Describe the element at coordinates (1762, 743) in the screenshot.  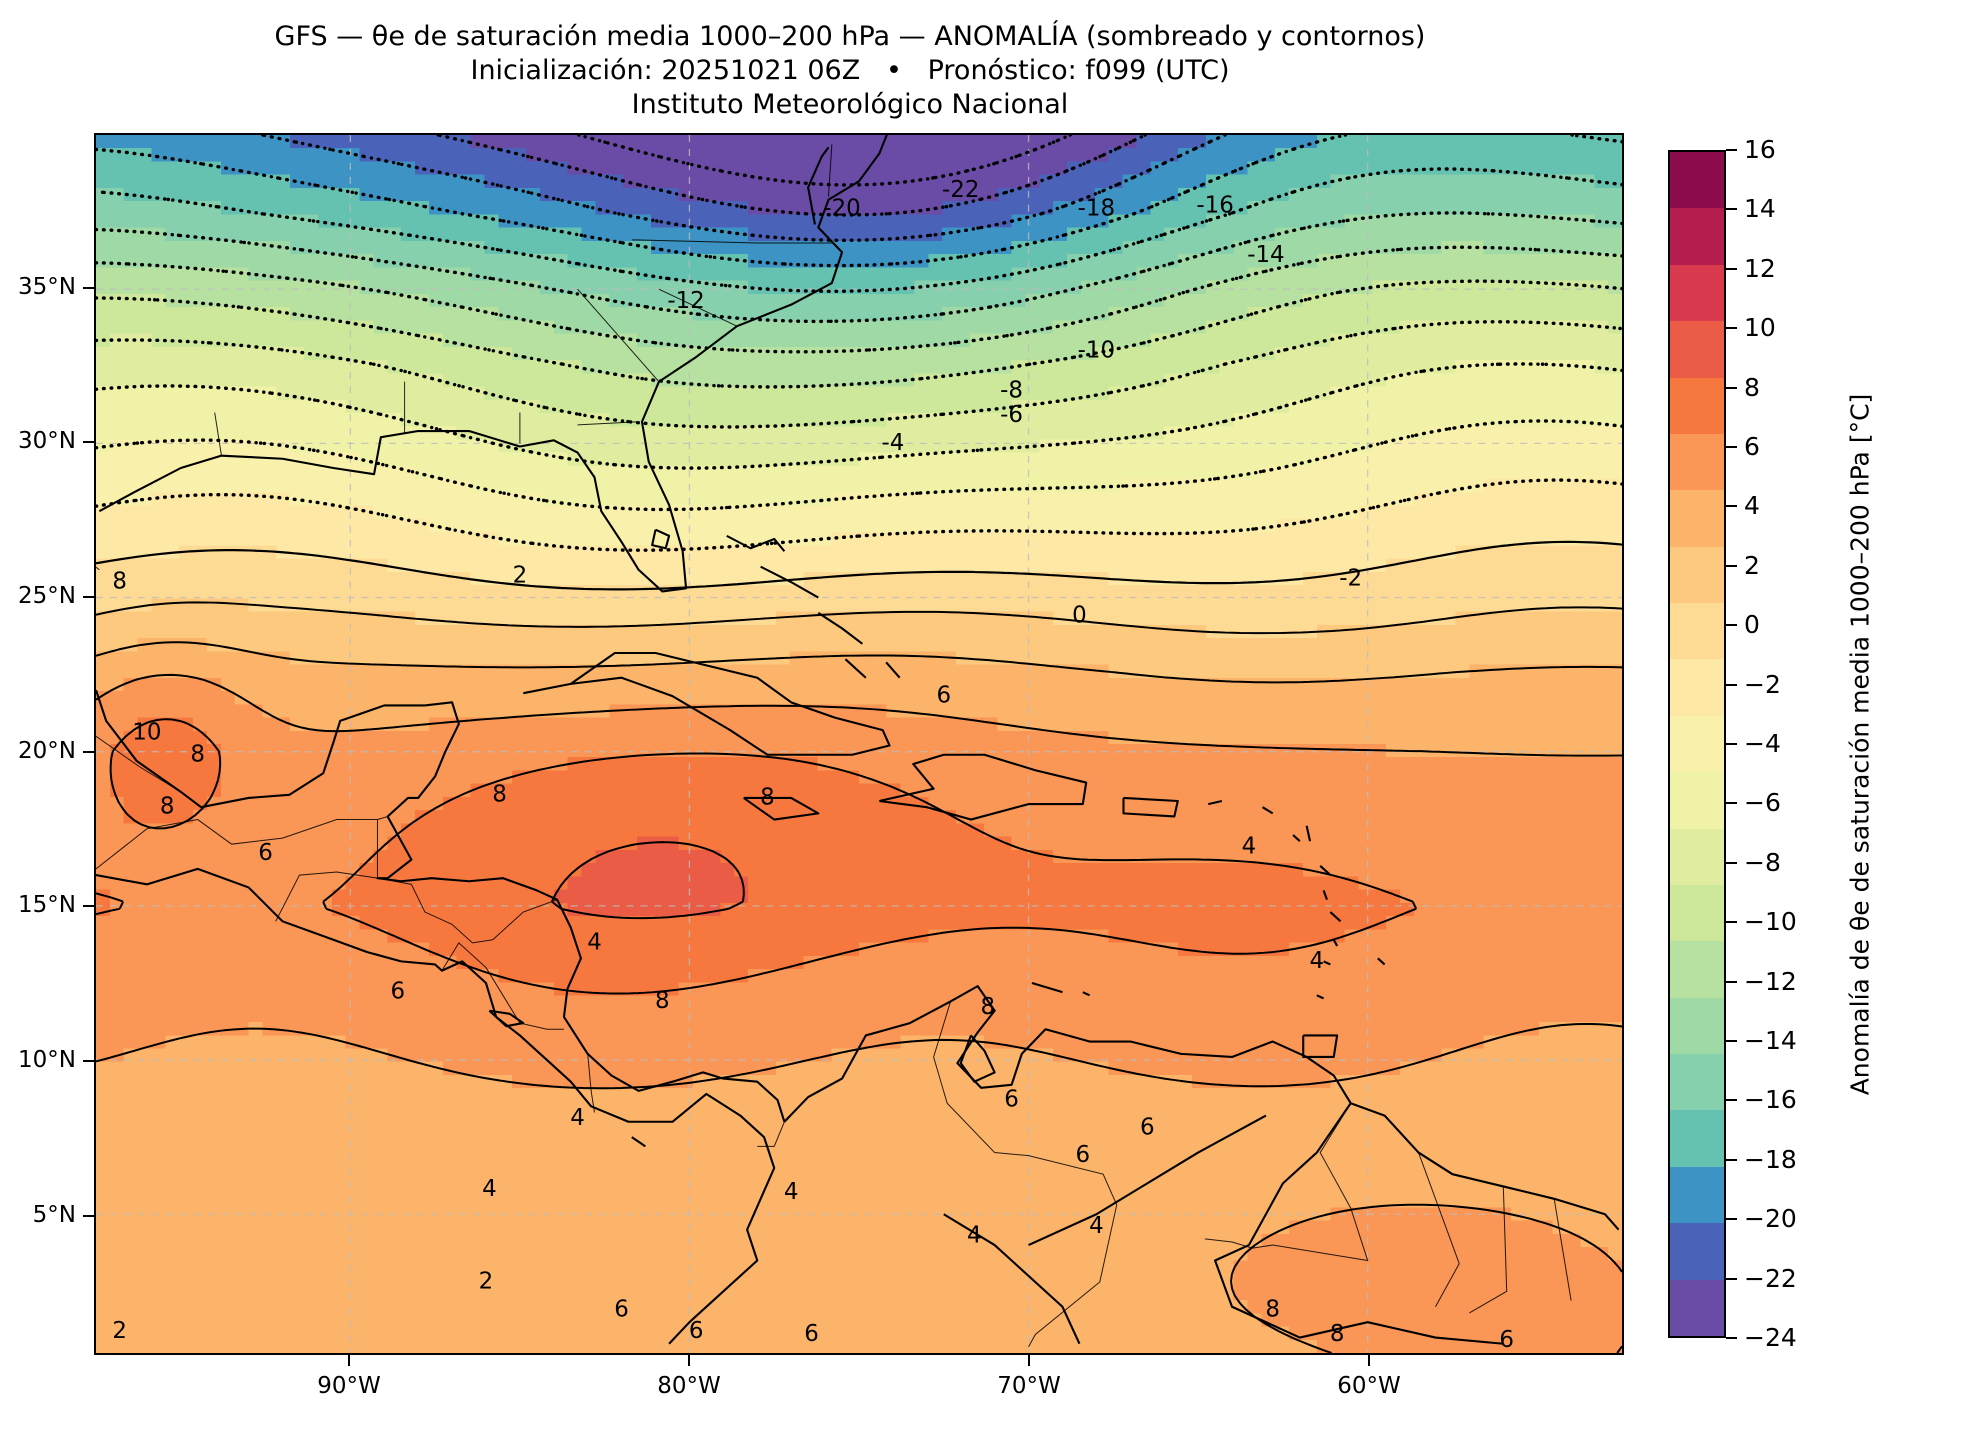
I see `colorbar-tick-label: −4` at that location.